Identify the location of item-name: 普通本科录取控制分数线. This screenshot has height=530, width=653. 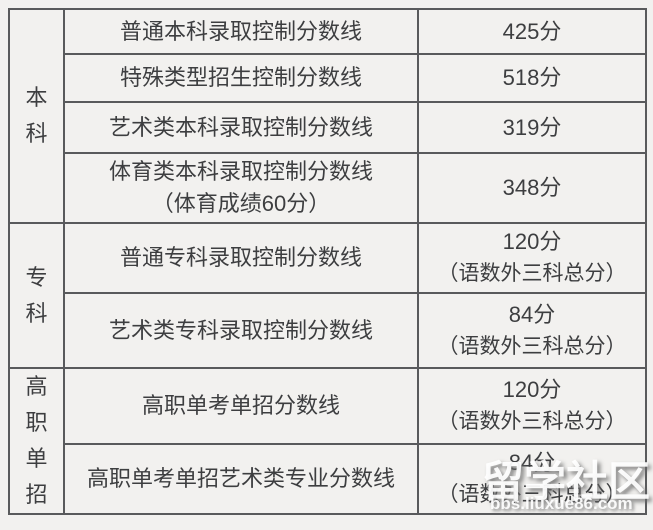
(240, 31).